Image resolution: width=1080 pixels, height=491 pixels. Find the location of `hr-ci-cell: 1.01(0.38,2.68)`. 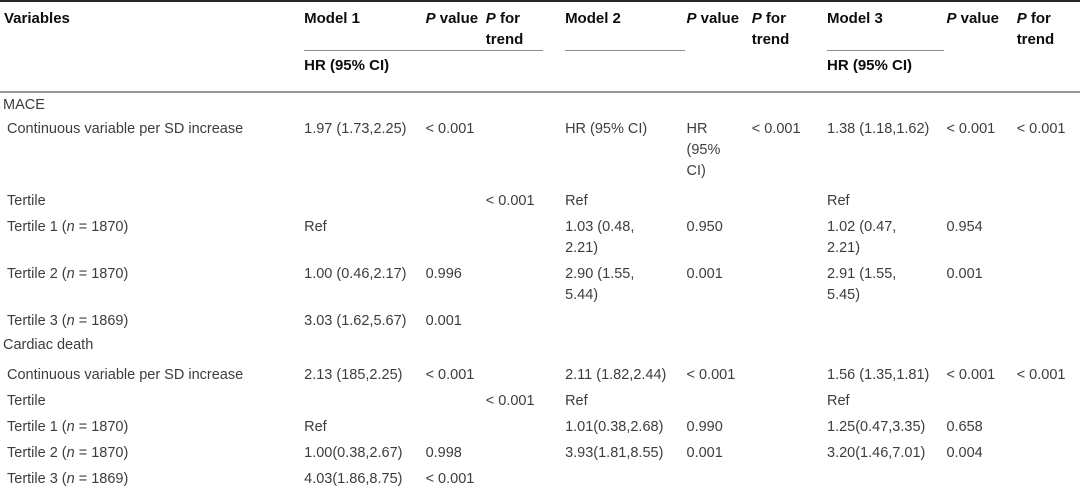

hr-ci-cell: 1.01(0.38,2.68) is located at coordinates (614, 427).